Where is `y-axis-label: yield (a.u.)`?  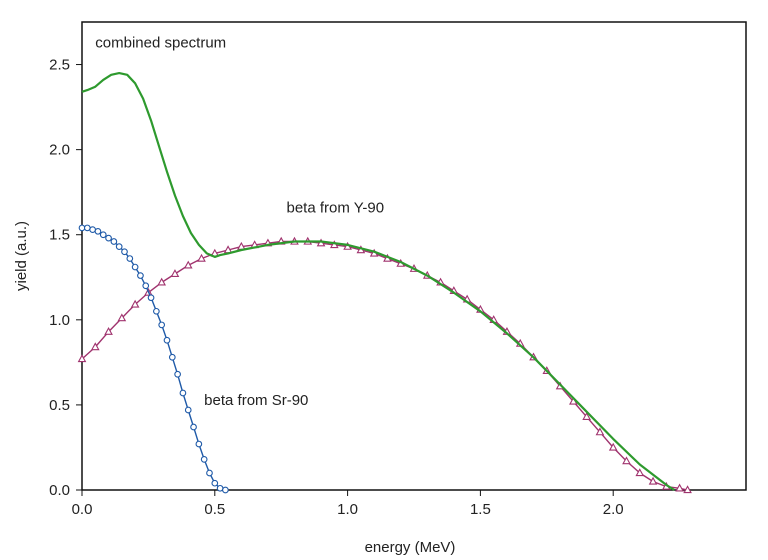
y-axis-label: yield (a.u.) is located at coordinates (21, 256).